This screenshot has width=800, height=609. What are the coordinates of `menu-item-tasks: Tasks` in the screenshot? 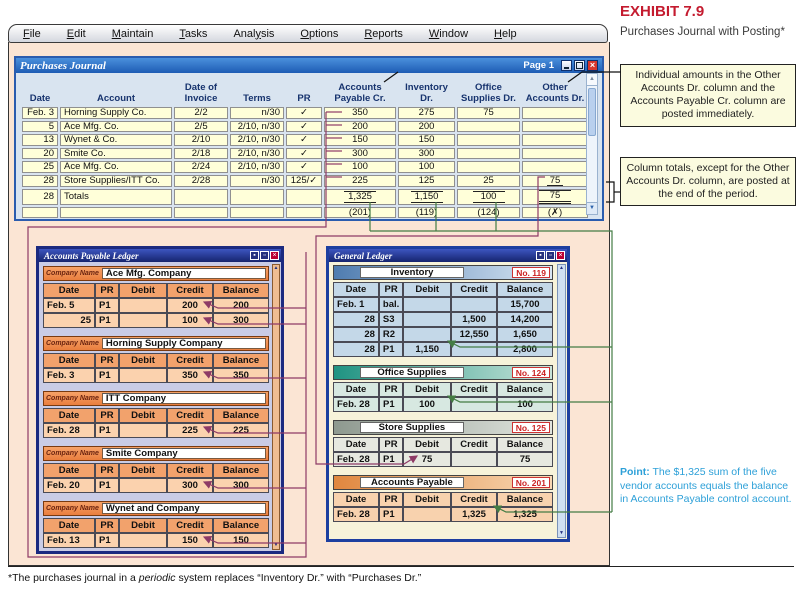 It's located at (193, 33).